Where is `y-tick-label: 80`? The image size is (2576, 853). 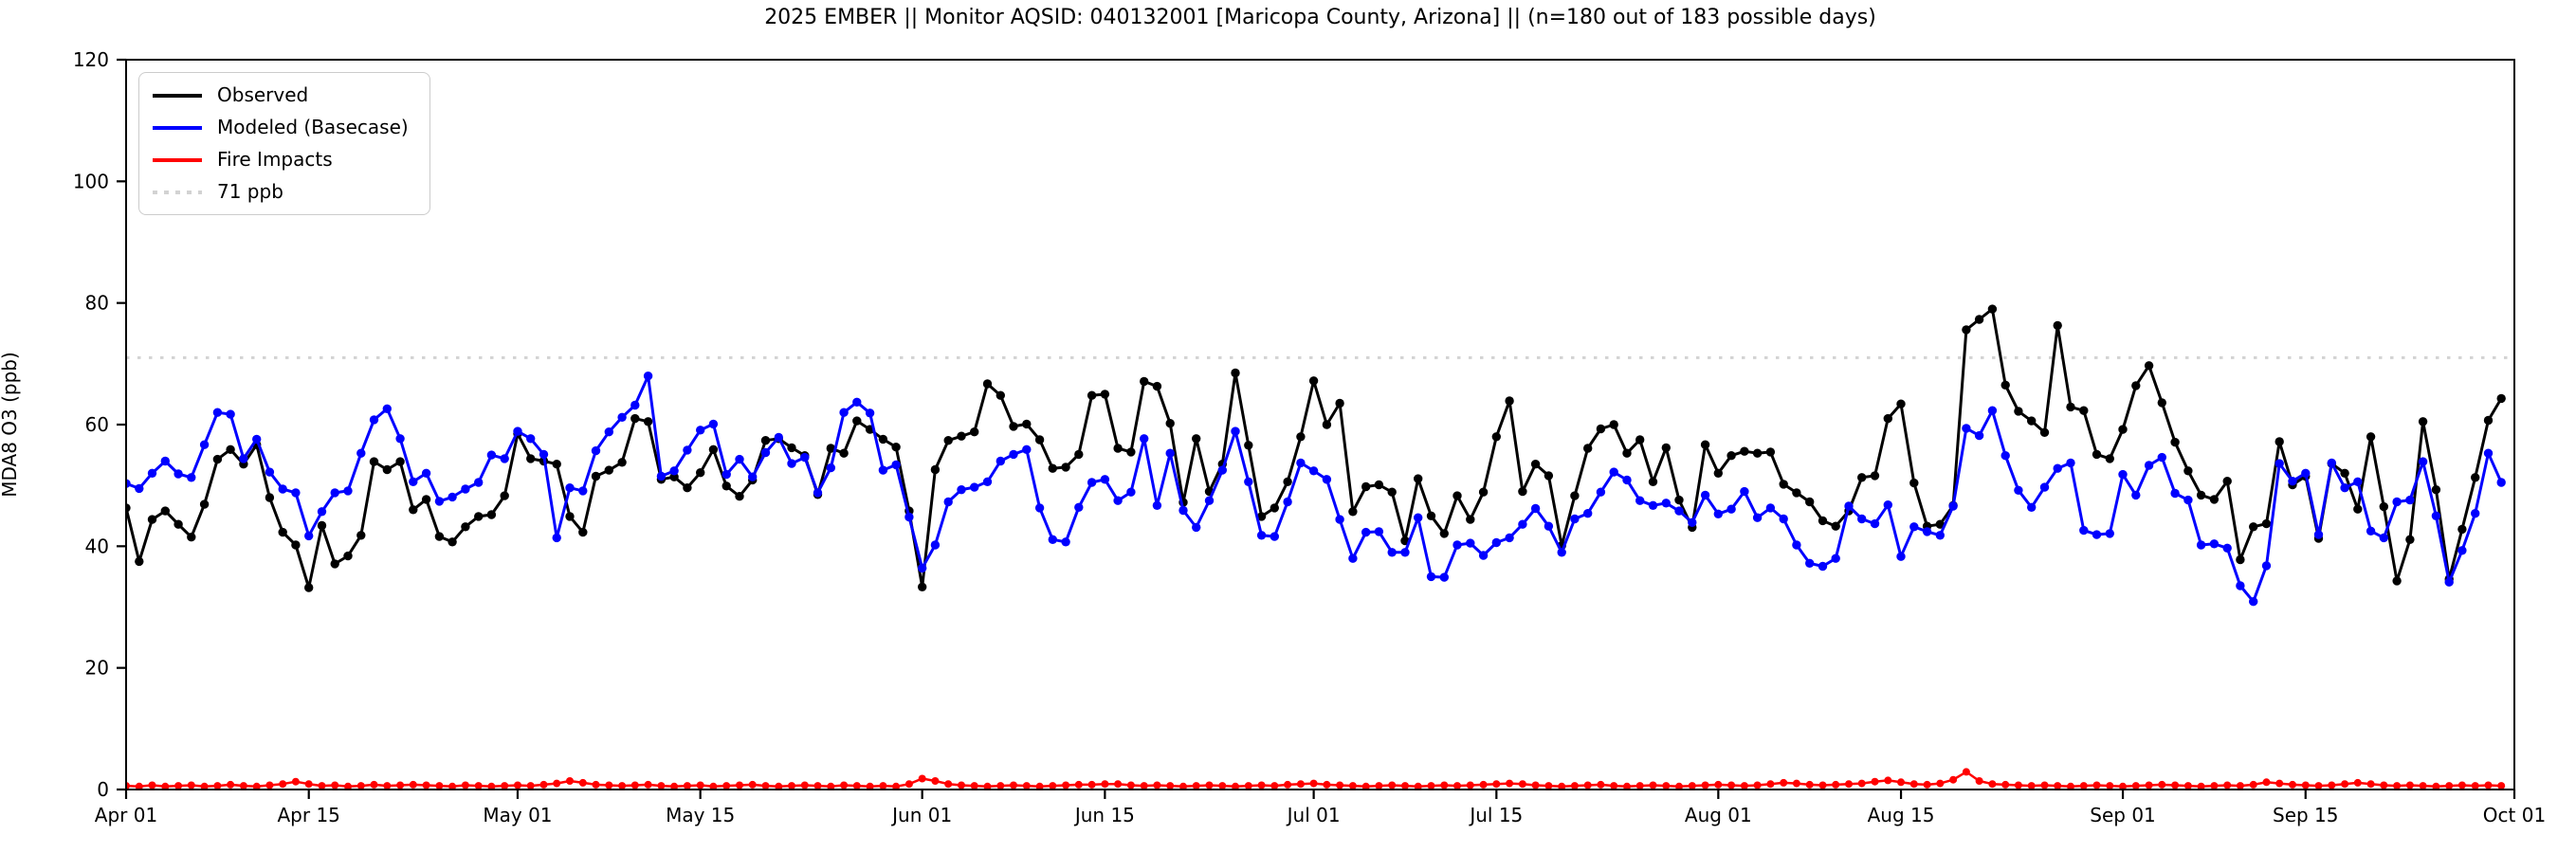
y-tick-label: 80 is located at coordinates (97, 303).